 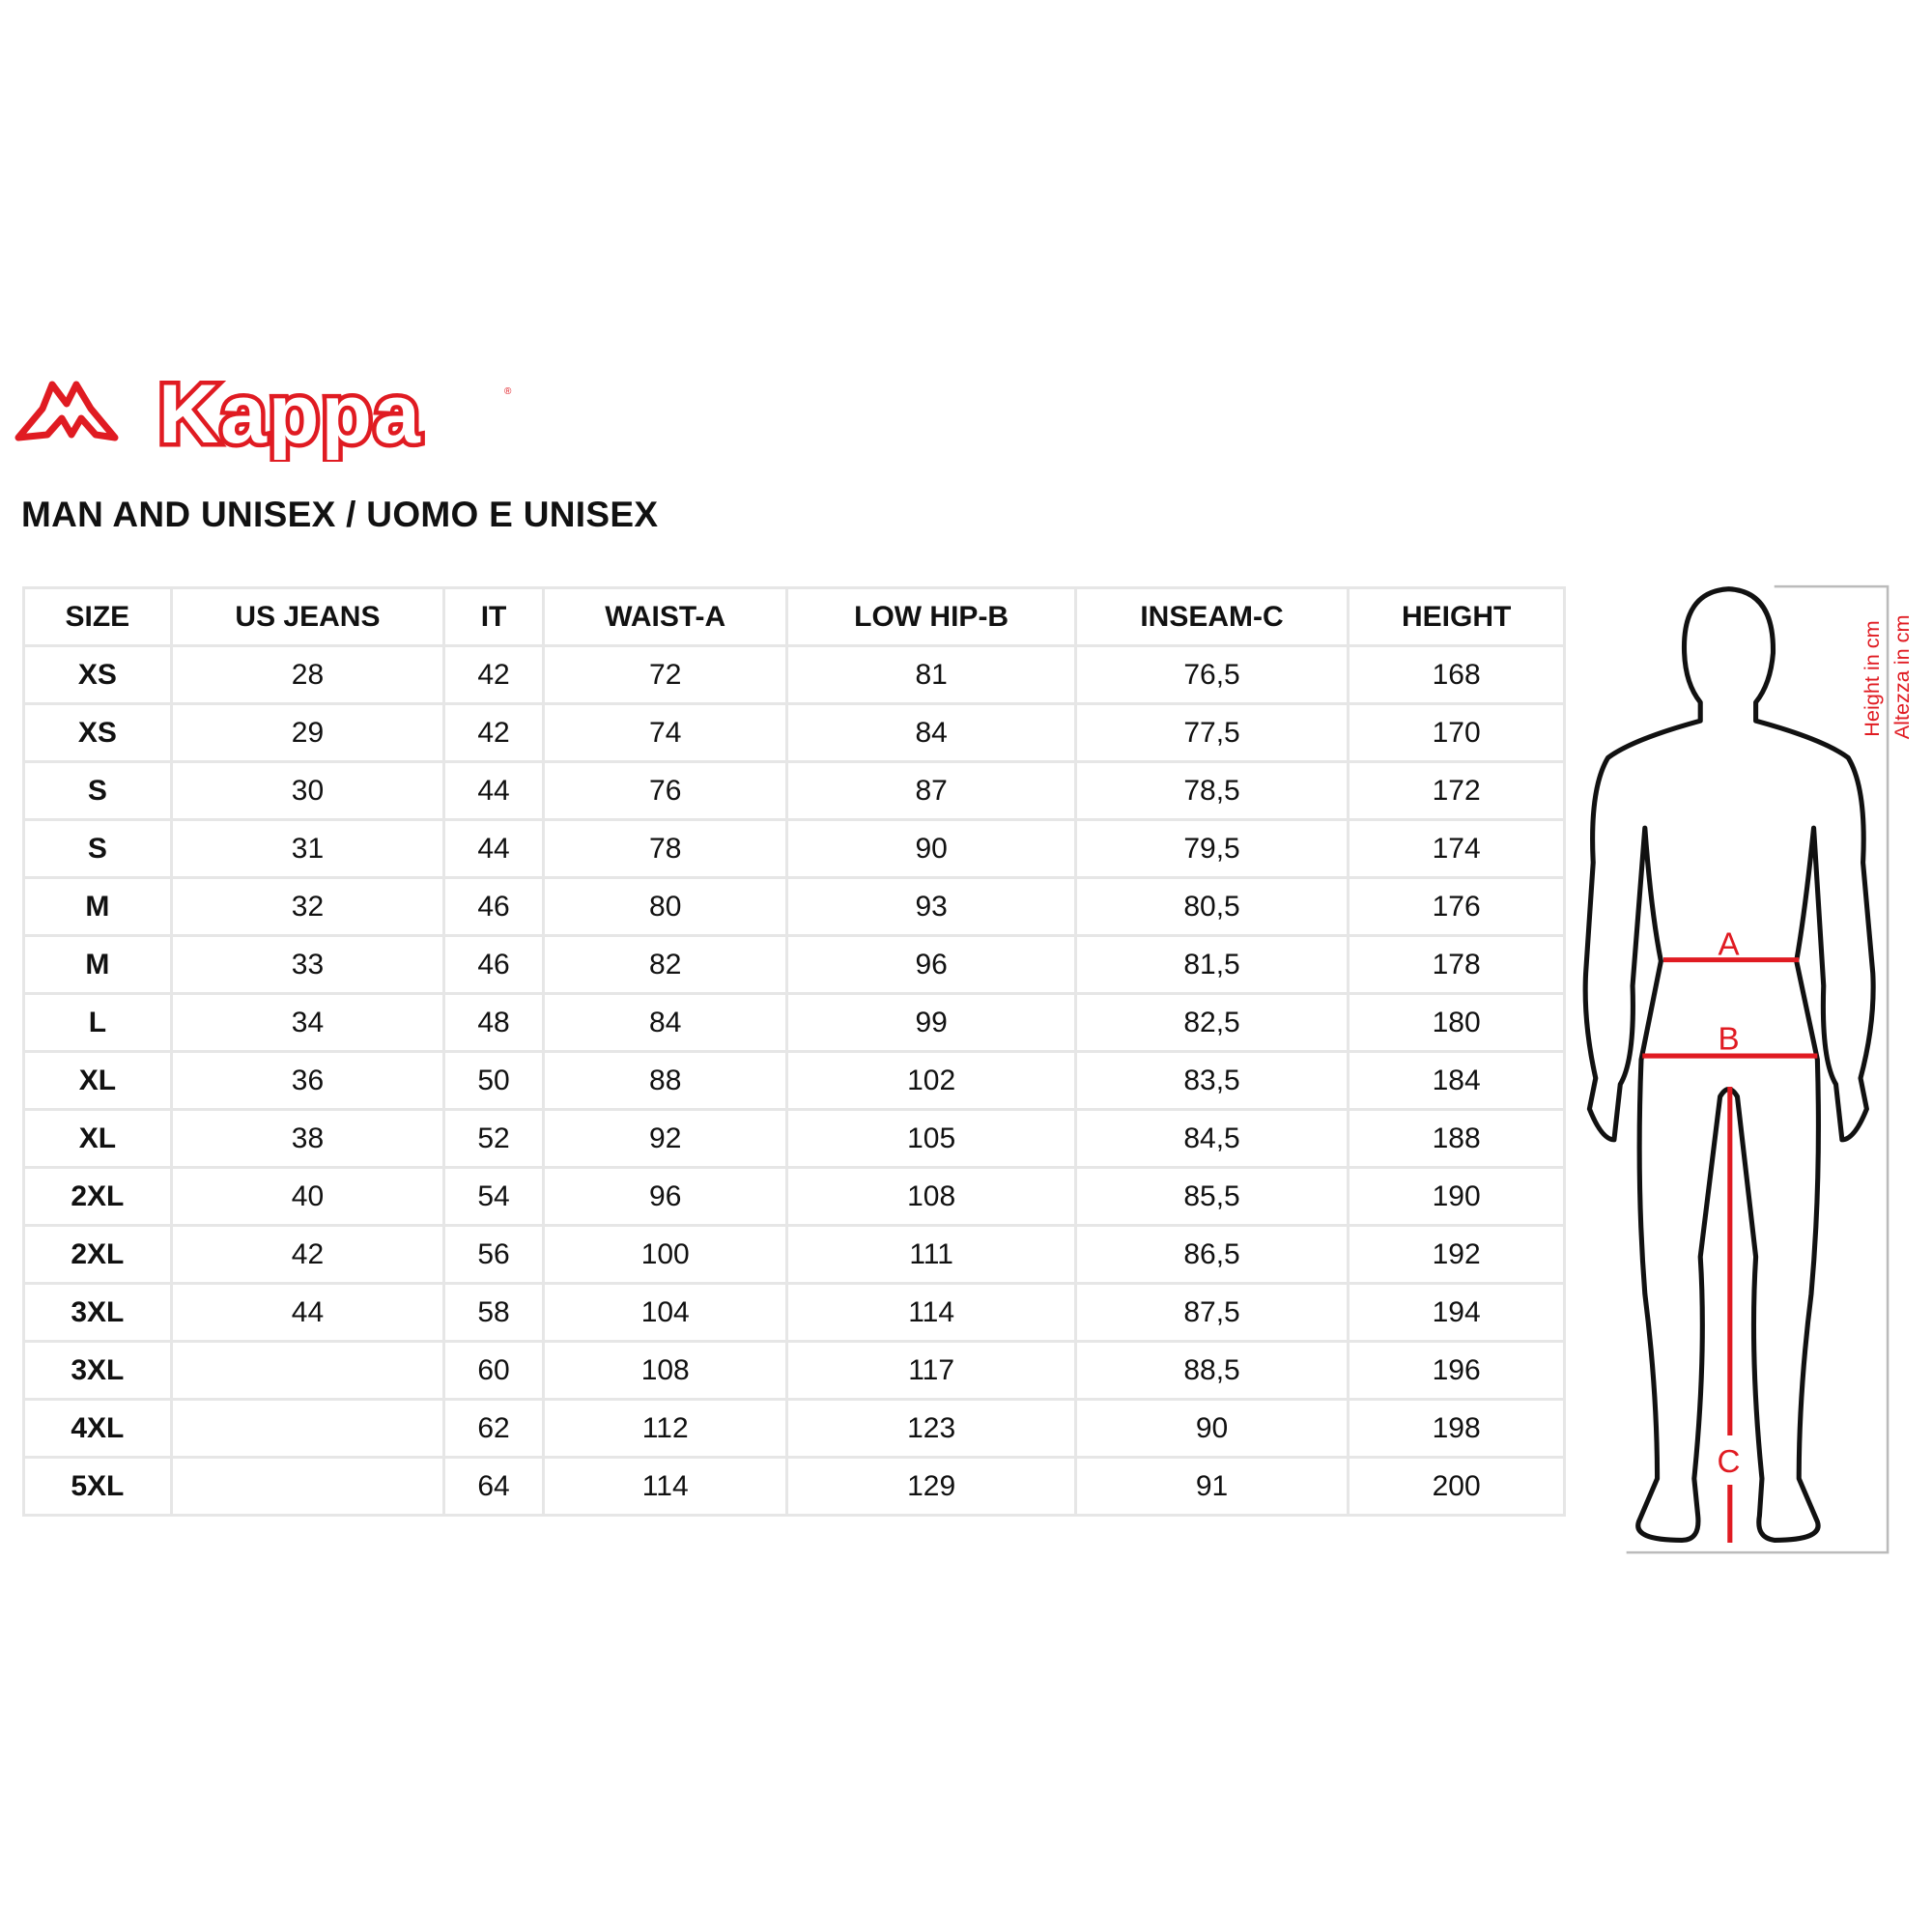 I want to click on table-cell: 38, so click(x=307, y=1138).